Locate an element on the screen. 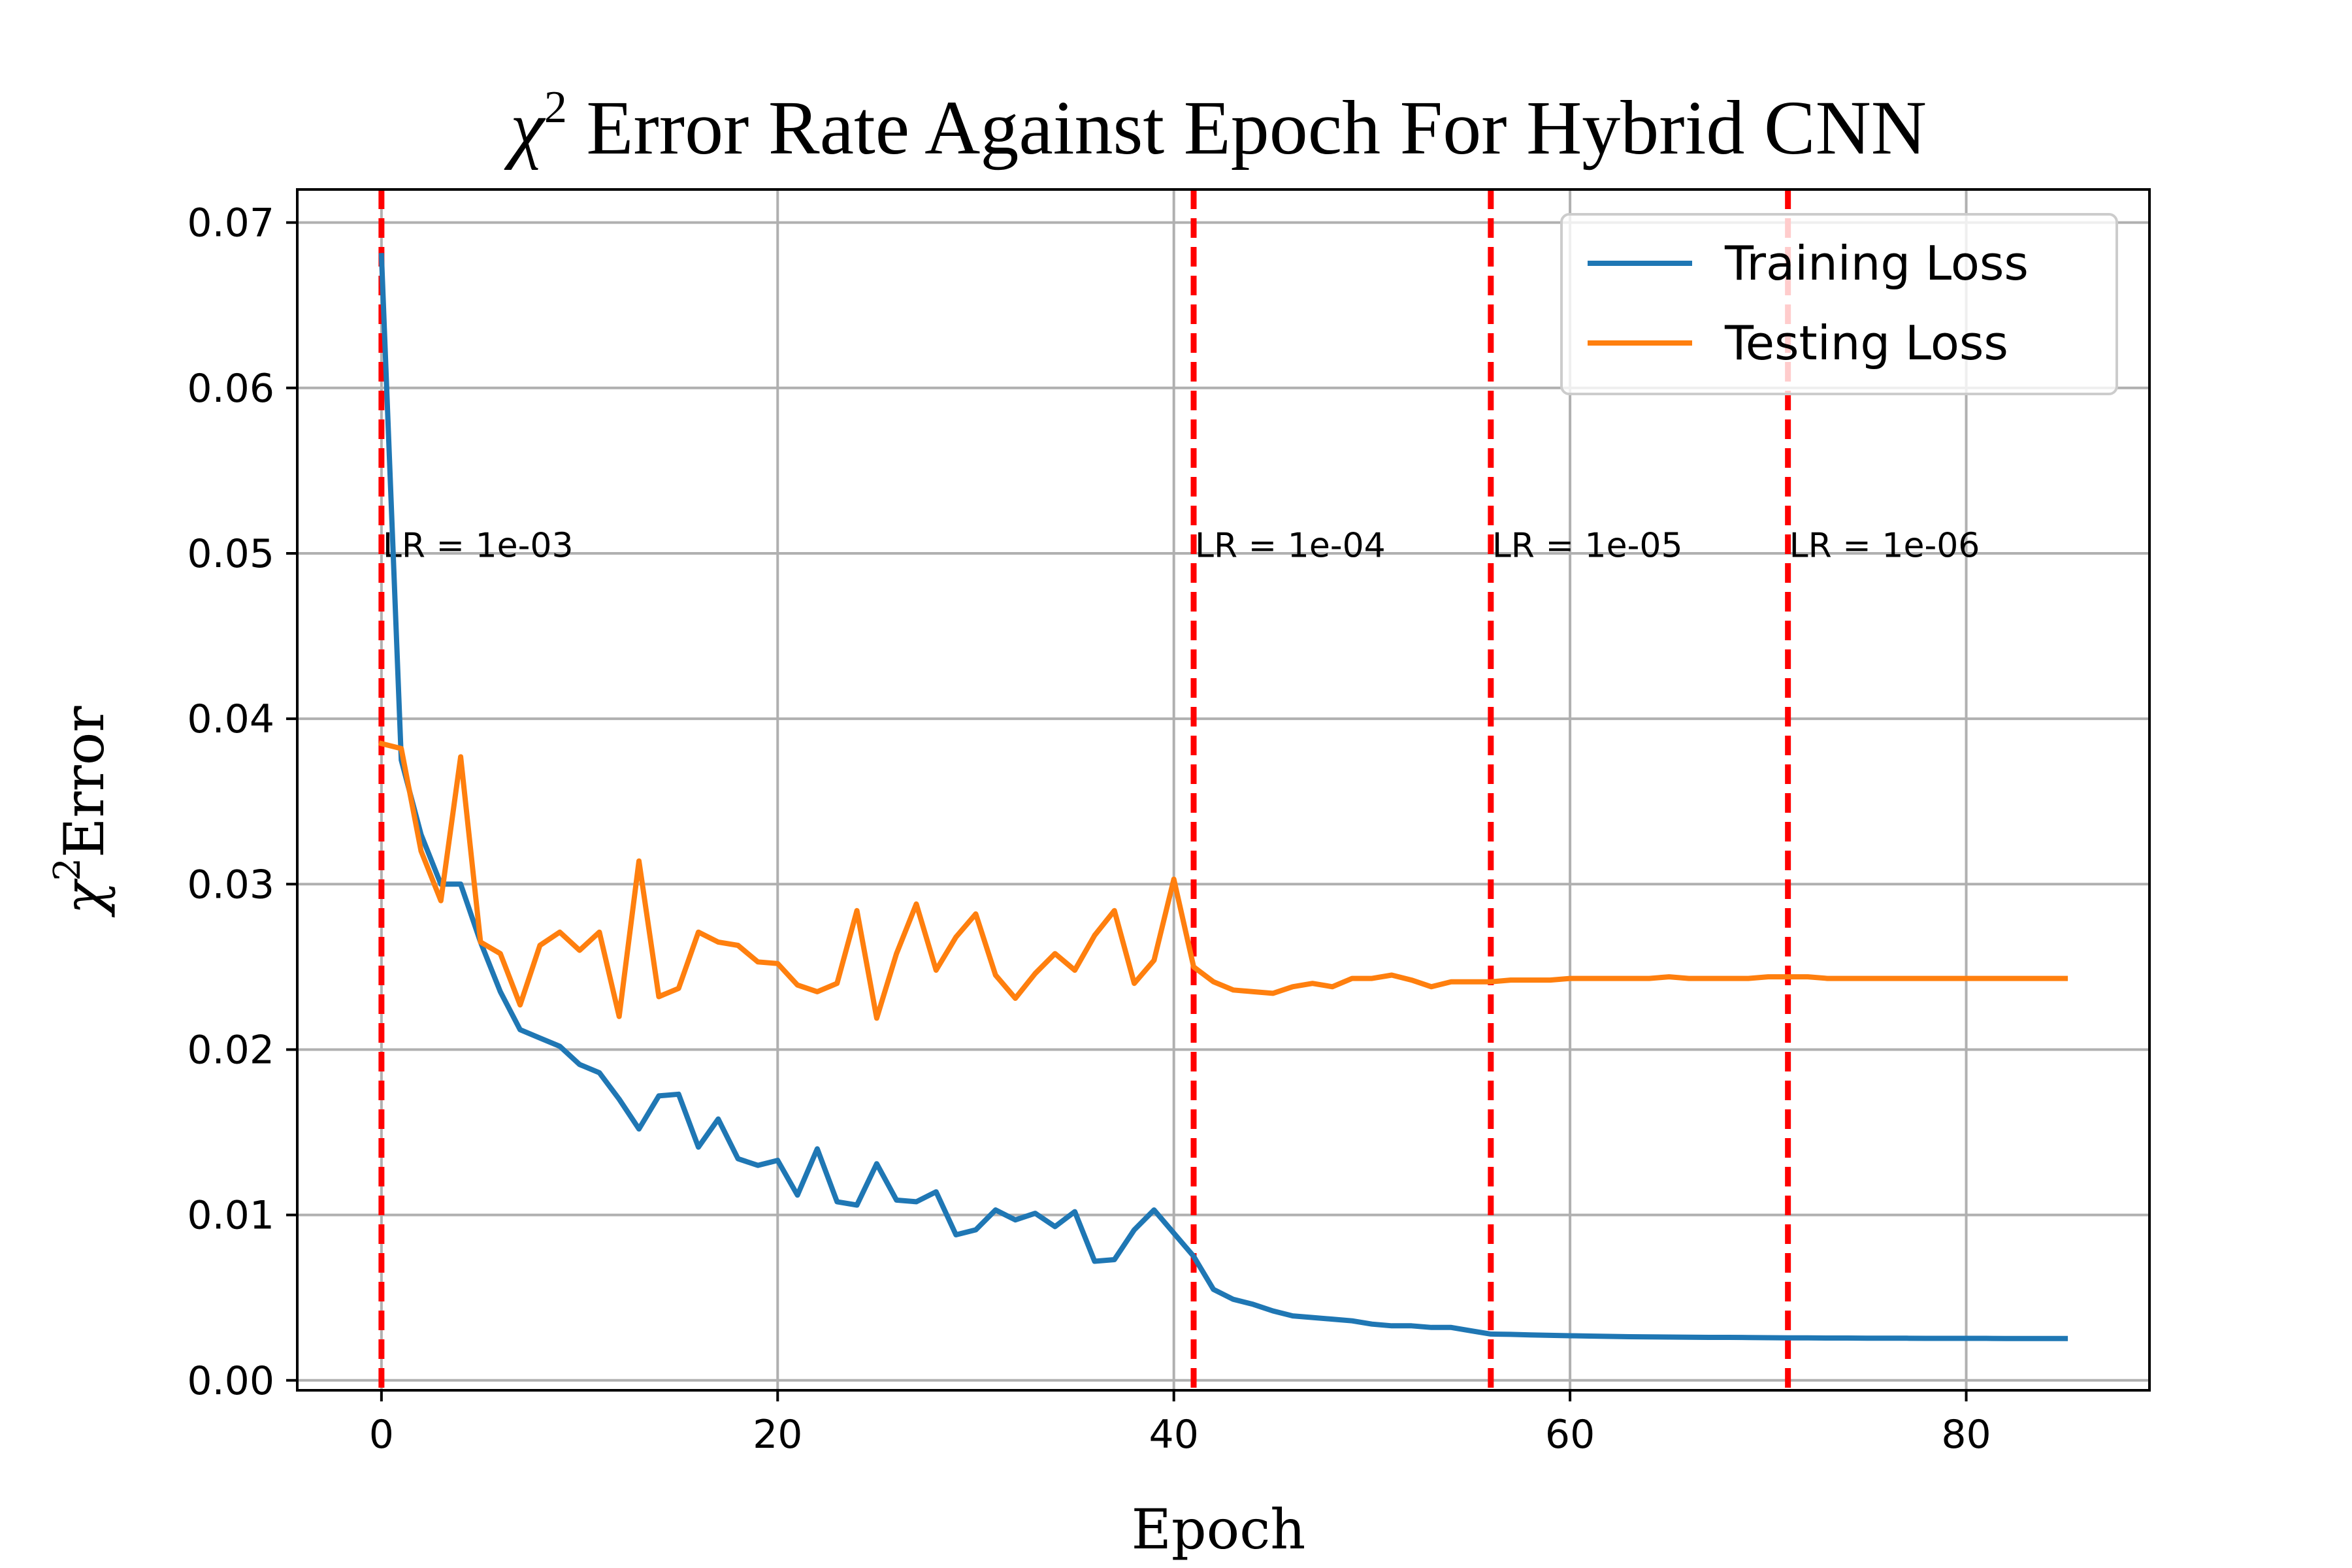 The image size is (2352, 1568). y-axis-title-symbol: χ is located at coordinates (84, 897).